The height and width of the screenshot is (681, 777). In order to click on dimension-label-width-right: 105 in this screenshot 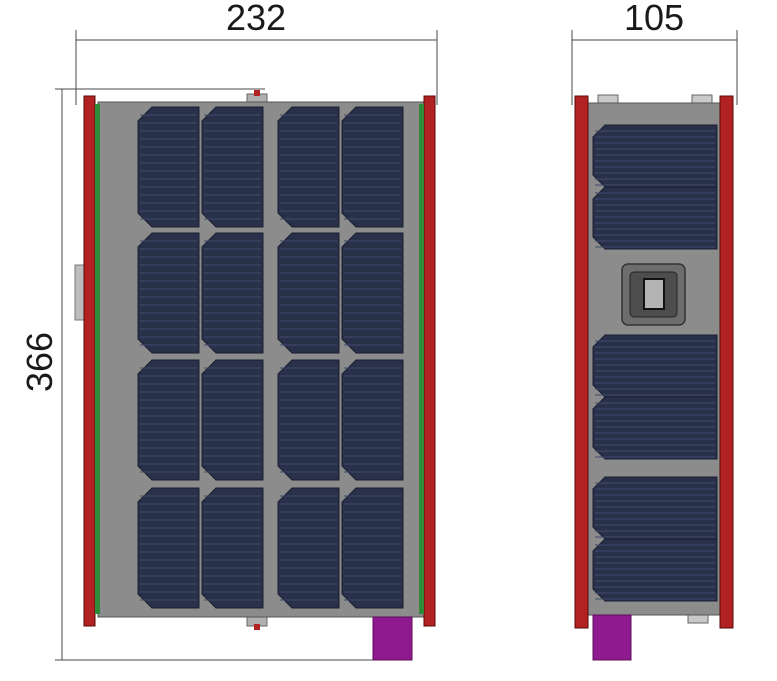, I will do `click(654, 19)`.